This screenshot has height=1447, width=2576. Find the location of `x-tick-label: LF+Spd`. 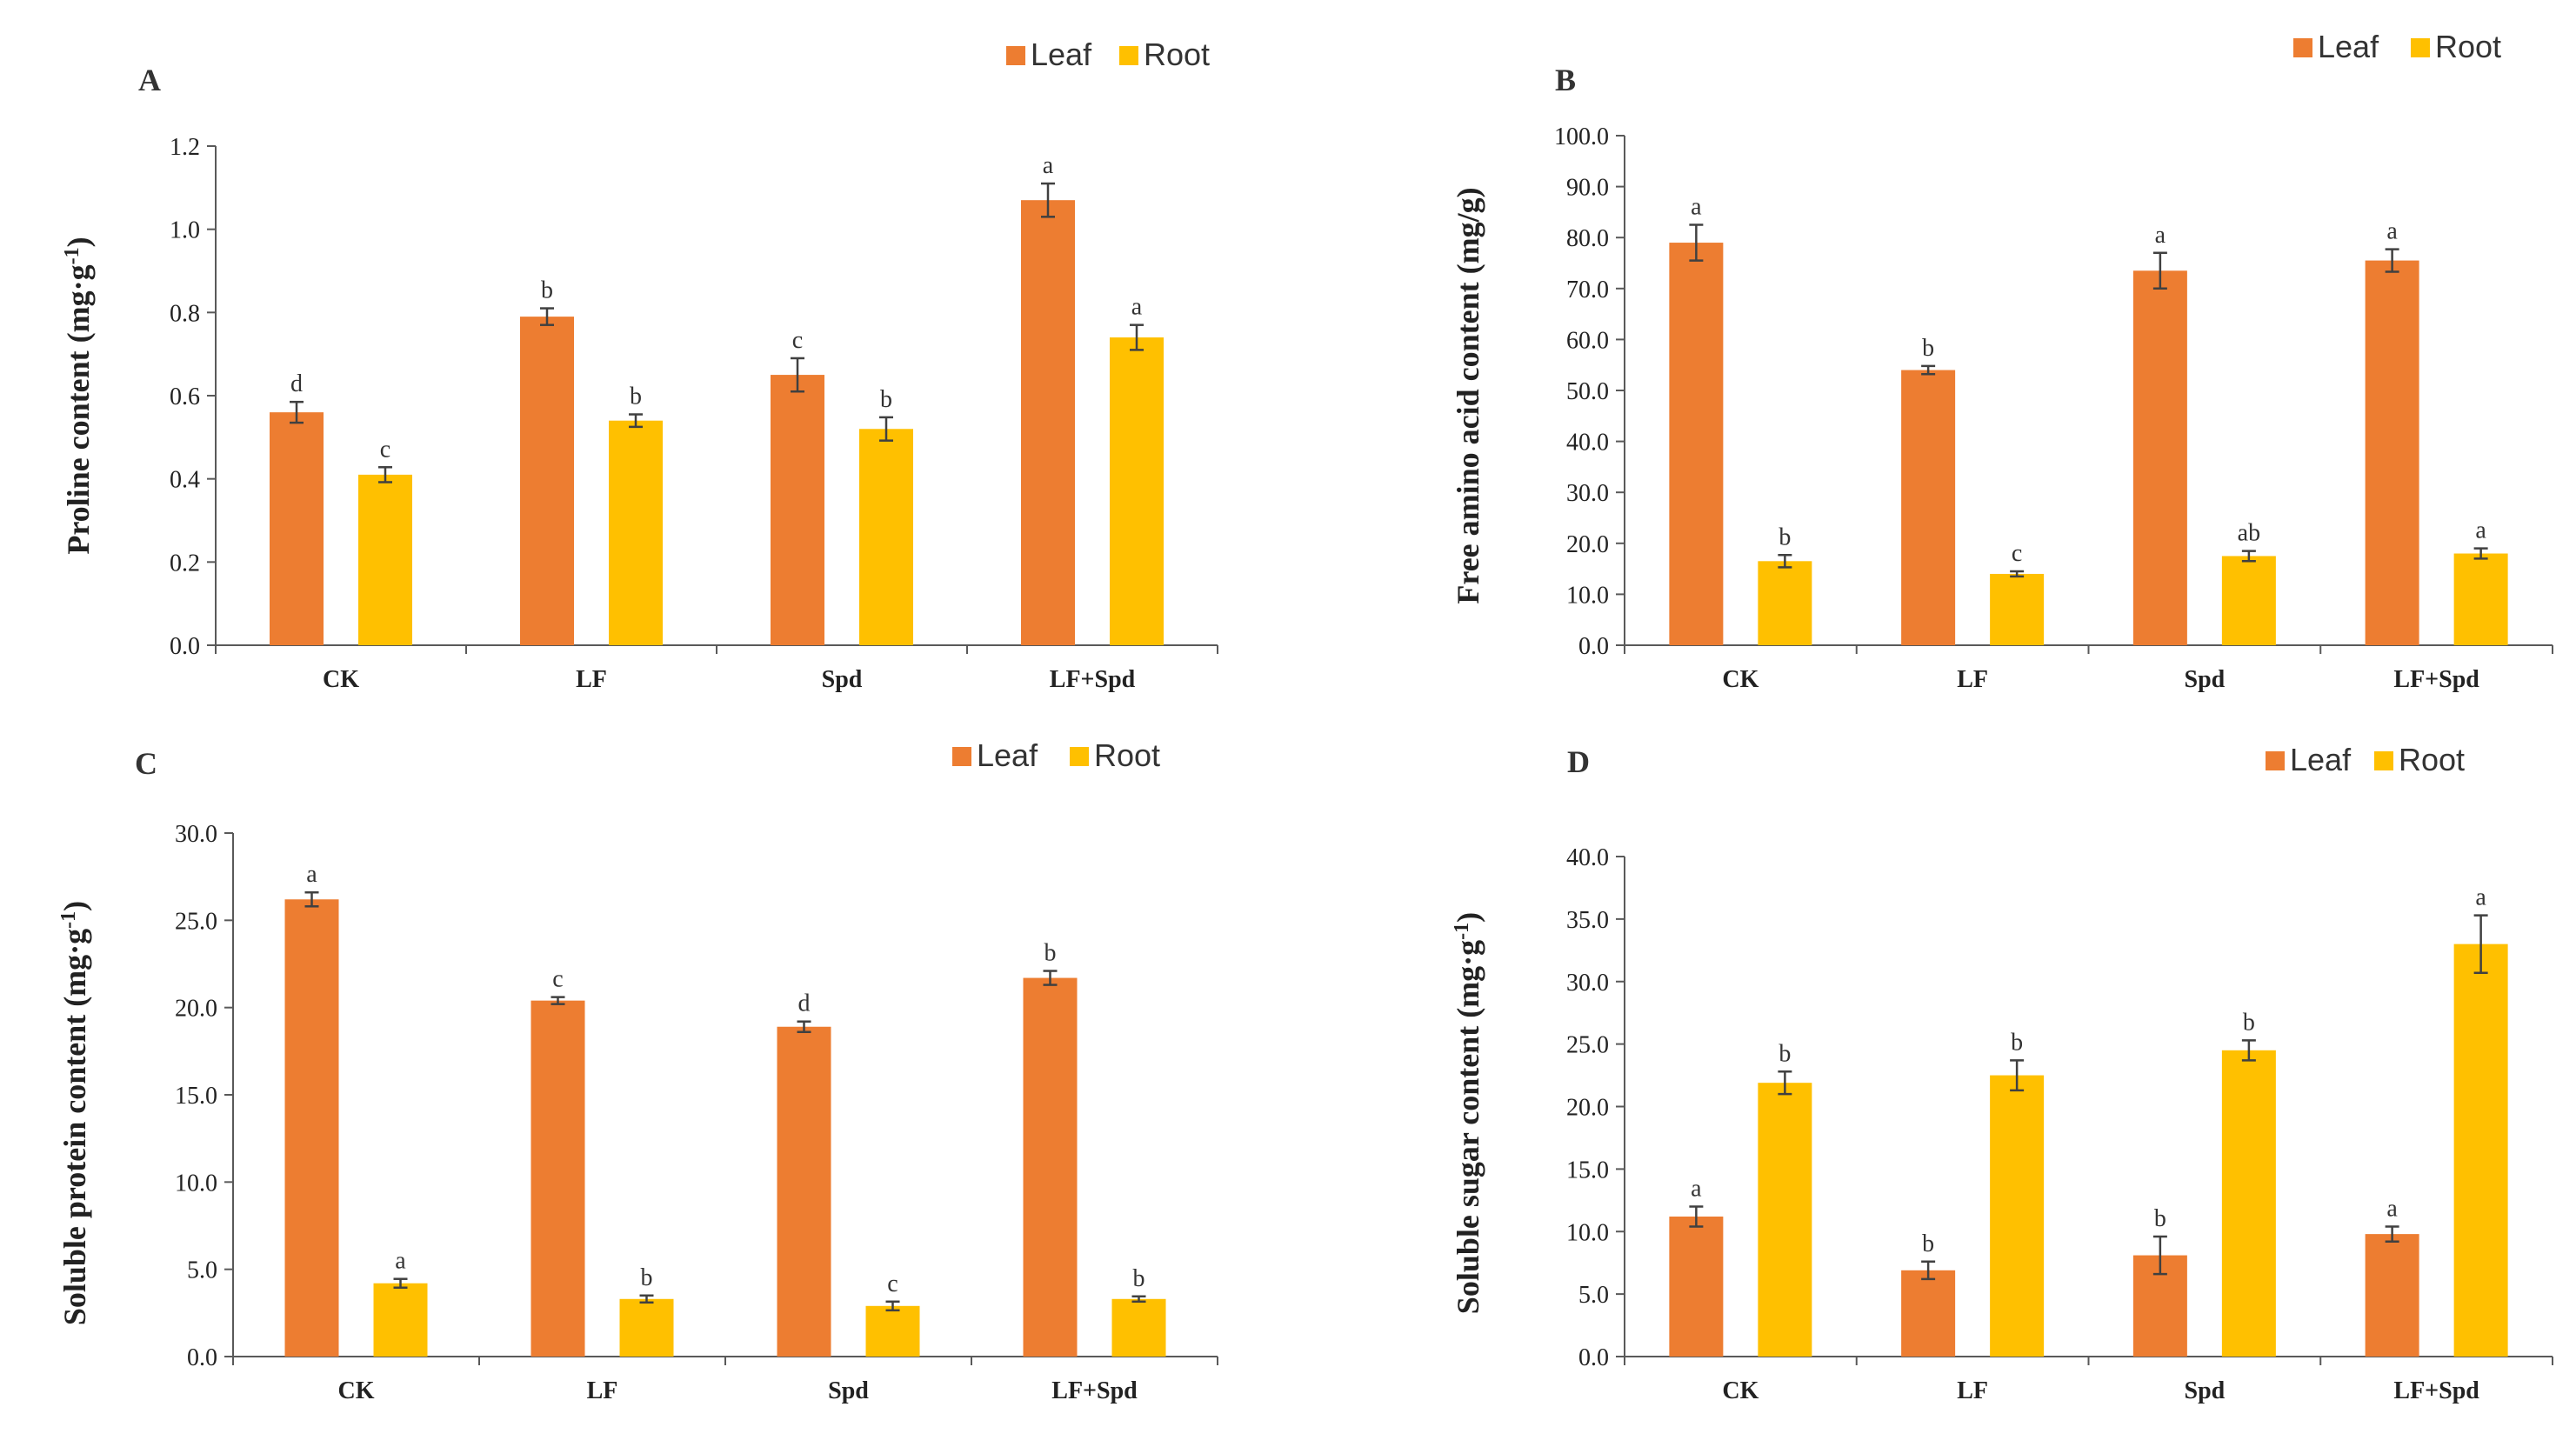

x-tick-label: LF+Spd is located at coordinates (2436, 679).